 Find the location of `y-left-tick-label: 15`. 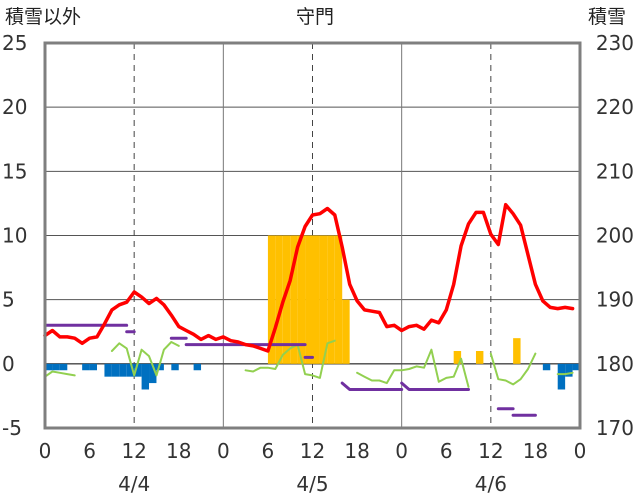

y-left-tick-label: 15 is located at coordinates (14, 171).